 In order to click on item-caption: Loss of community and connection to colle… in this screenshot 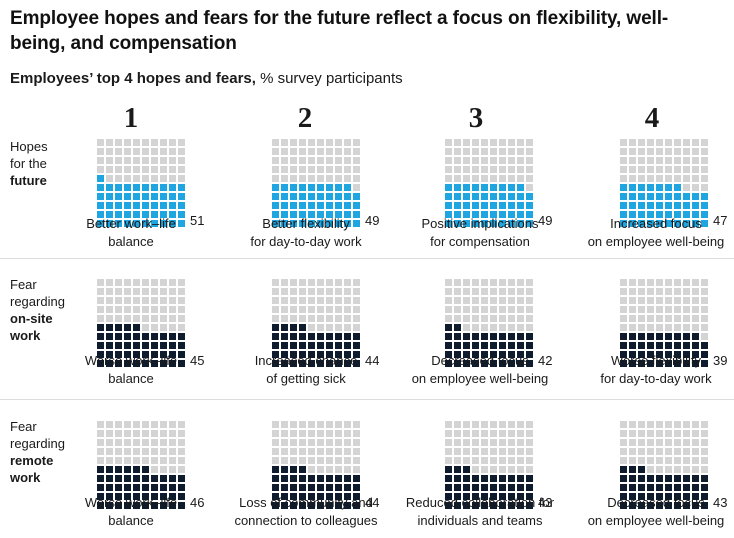, I will do `click(306, 512)`.